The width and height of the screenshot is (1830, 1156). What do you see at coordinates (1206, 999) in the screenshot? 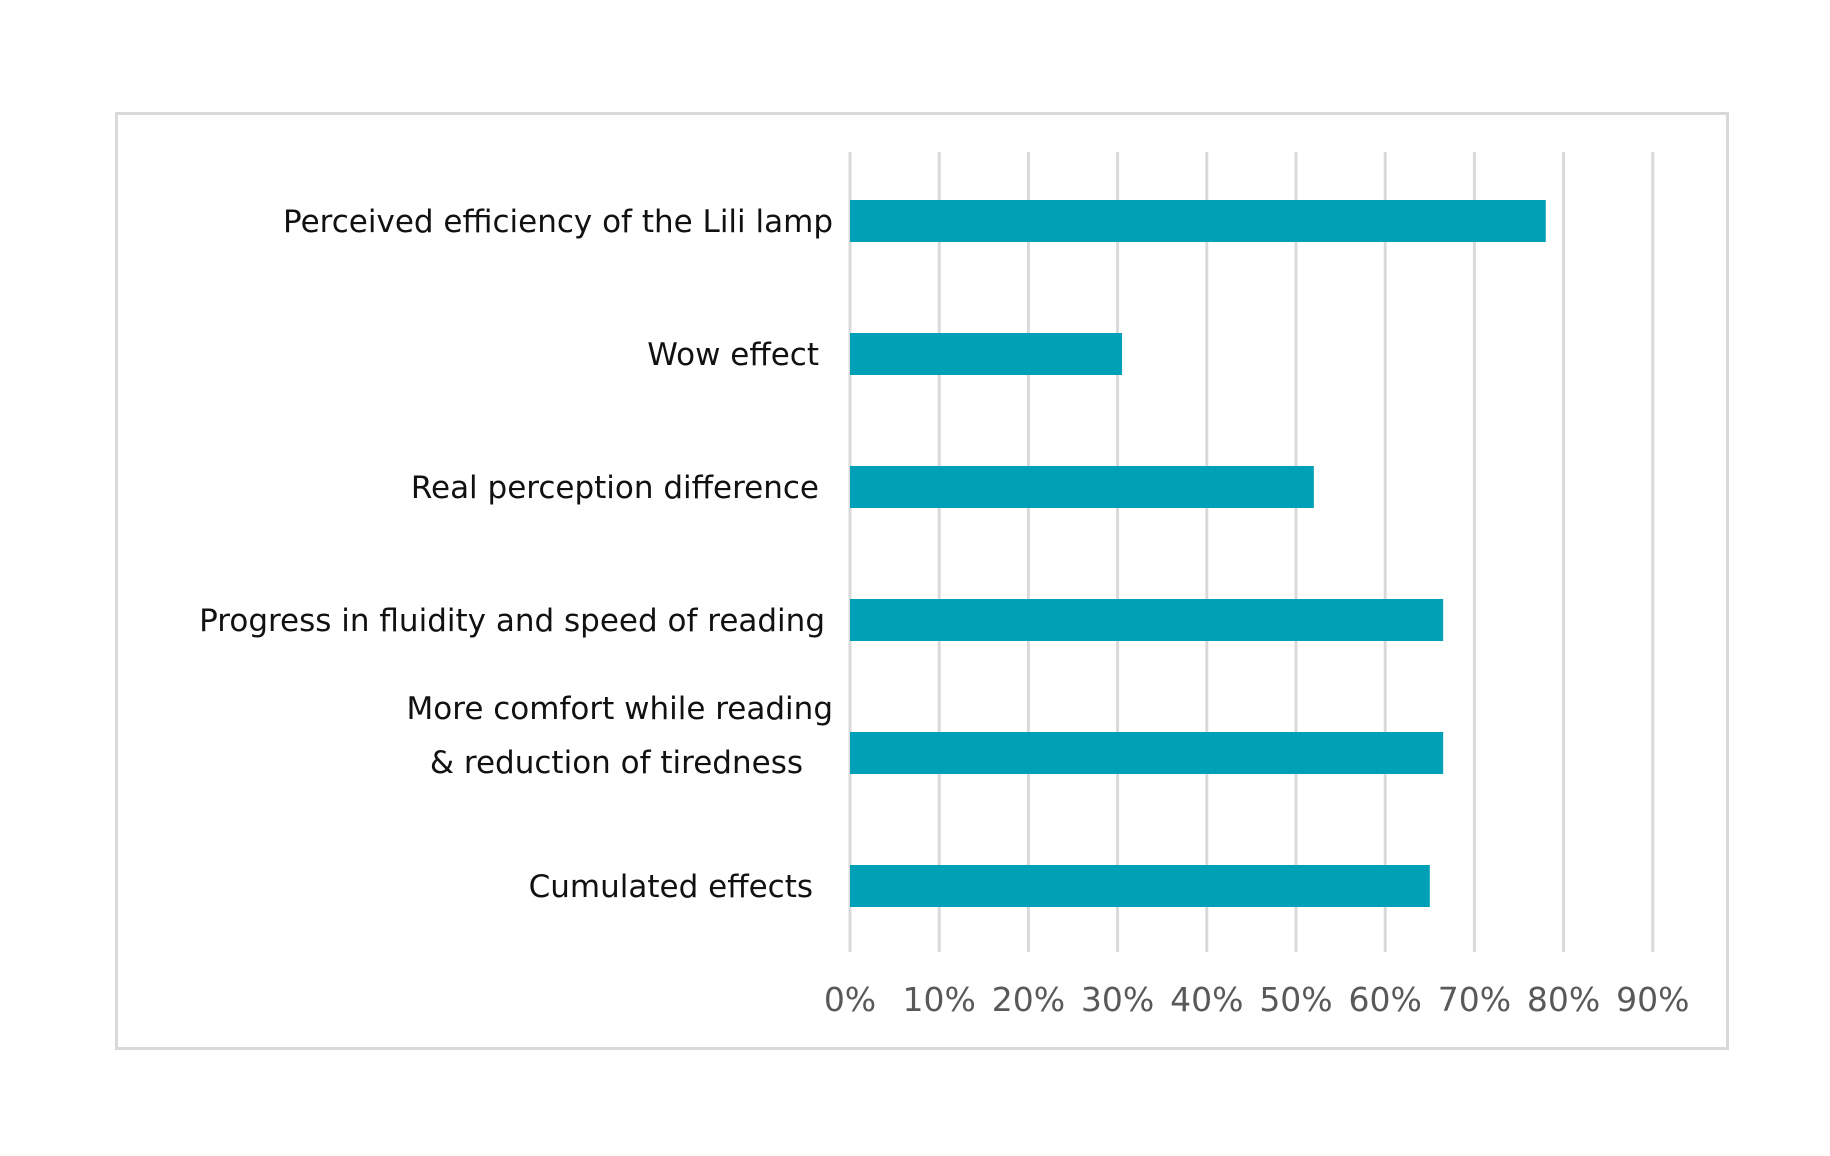
I see `x-tick-label: 40%` at bounding box center [1206, 999].